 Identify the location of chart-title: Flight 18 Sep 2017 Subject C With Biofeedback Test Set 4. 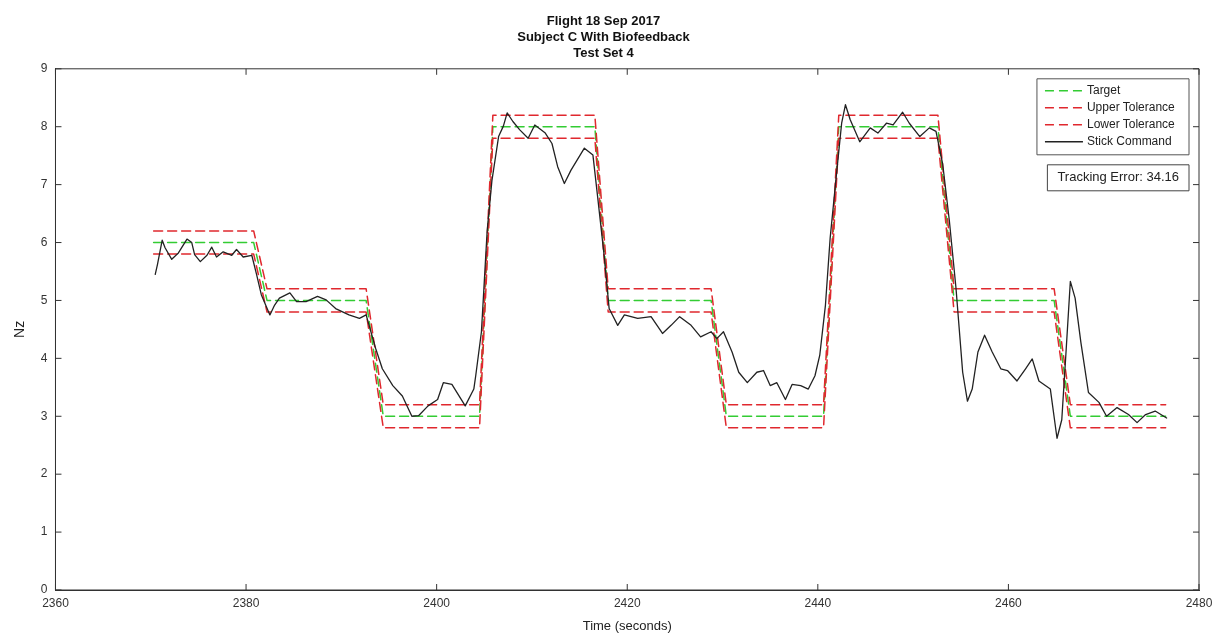
(604, 36).